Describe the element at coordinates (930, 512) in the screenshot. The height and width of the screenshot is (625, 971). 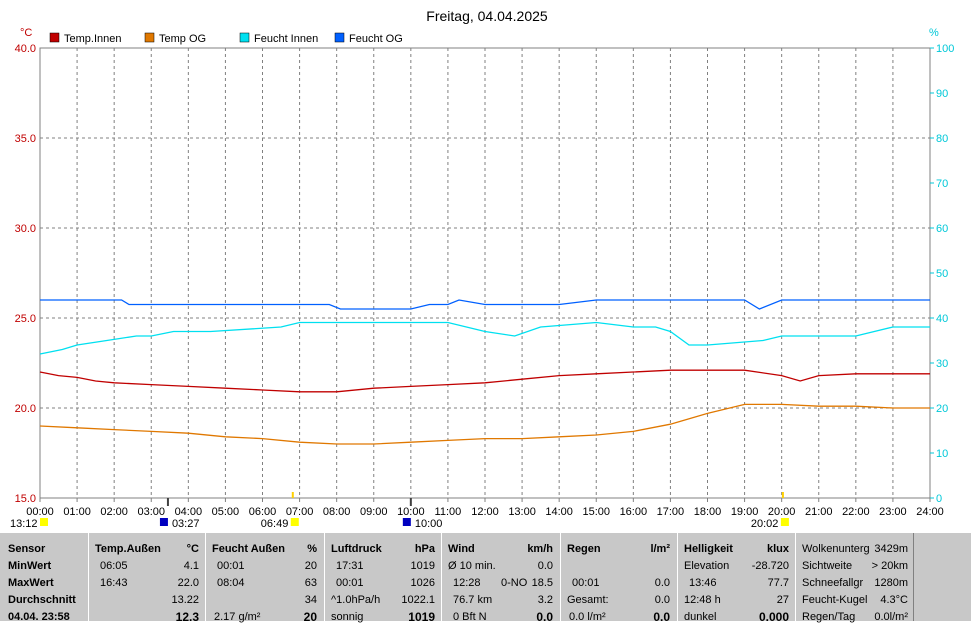
I see `x-tick-label: 24:00` at that location.